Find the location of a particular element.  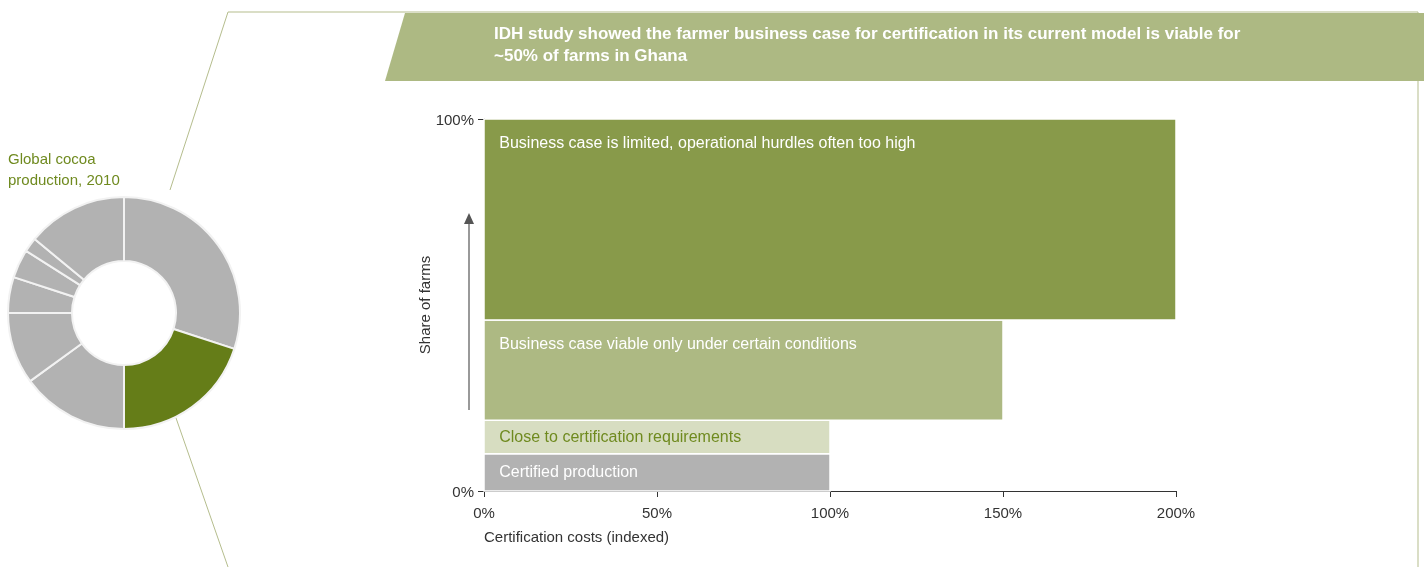

chart-title: Global cocoa production, 2010 is located at coordinates (64, 169).